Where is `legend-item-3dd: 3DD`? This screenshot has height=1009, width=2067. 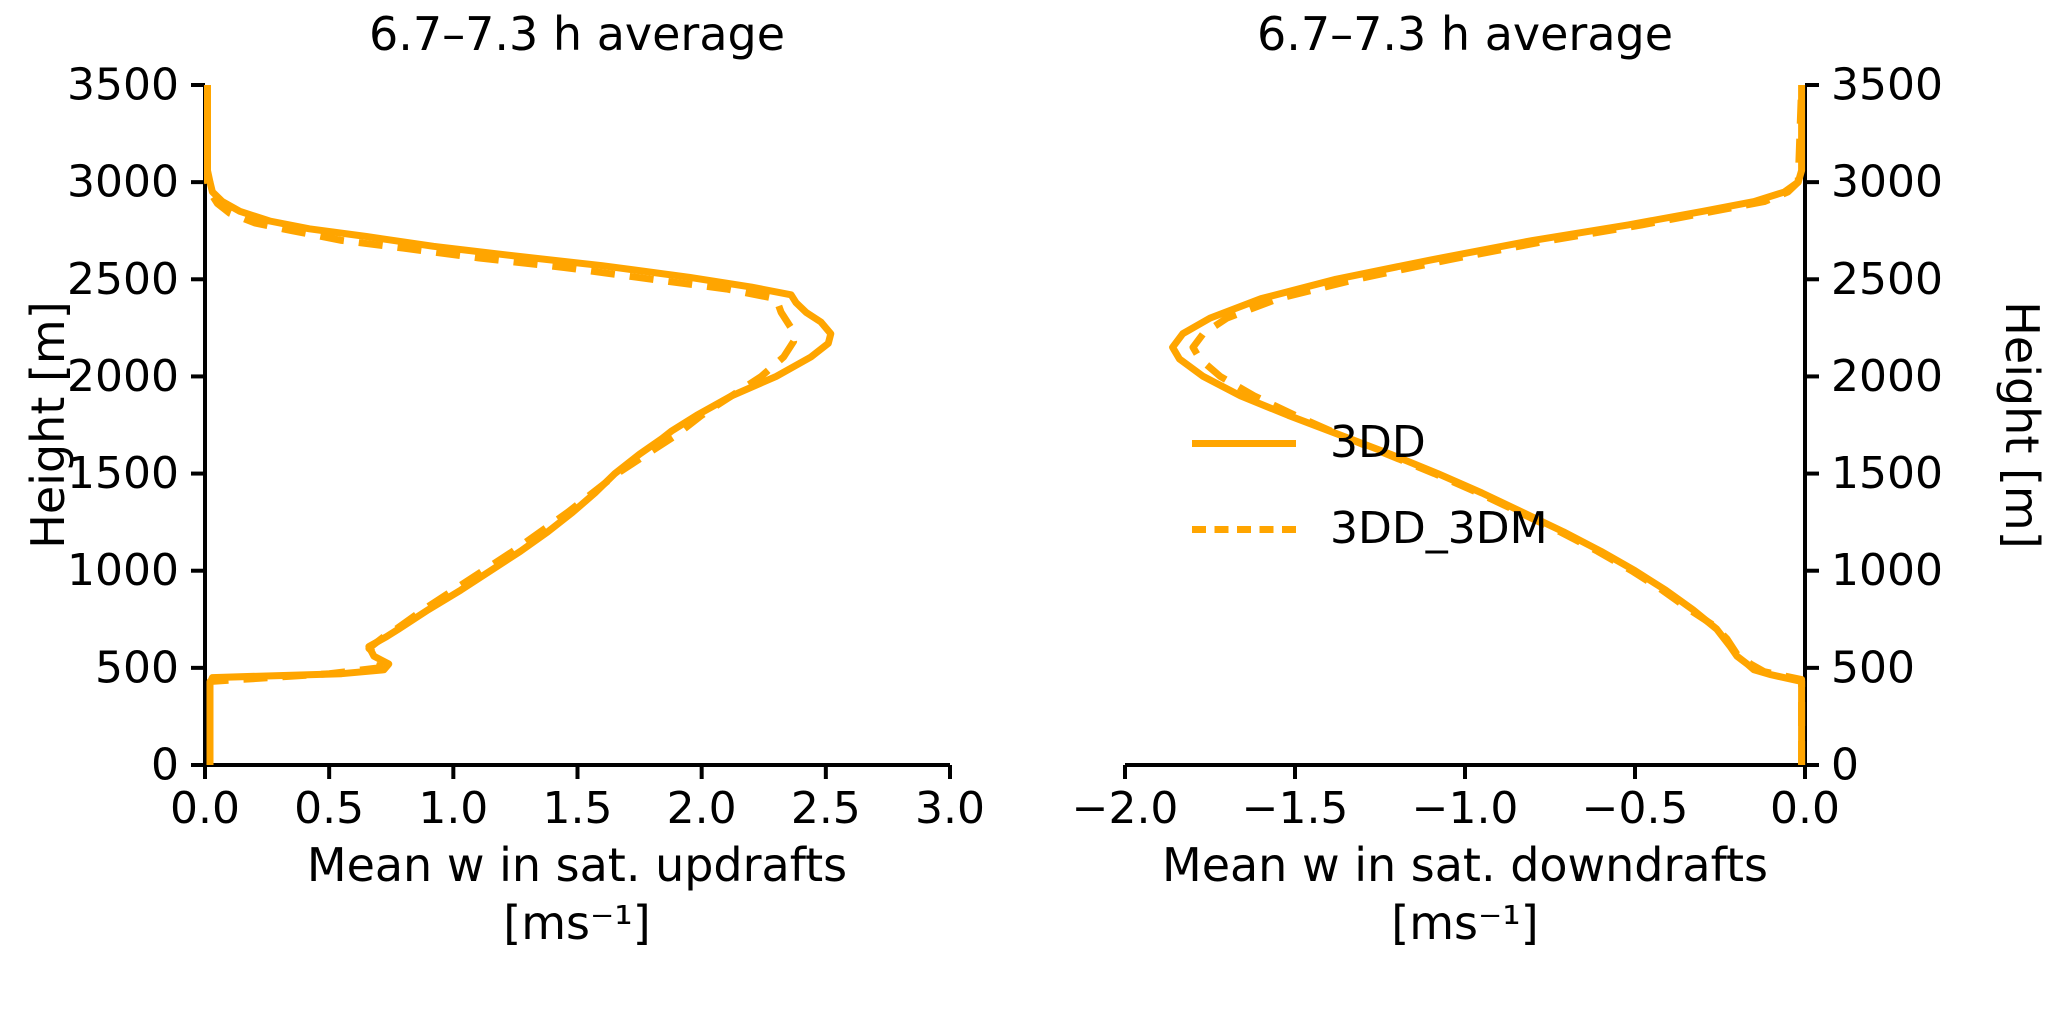 legend-item-3dd: 3DD is located at coordinates (1370, 443).